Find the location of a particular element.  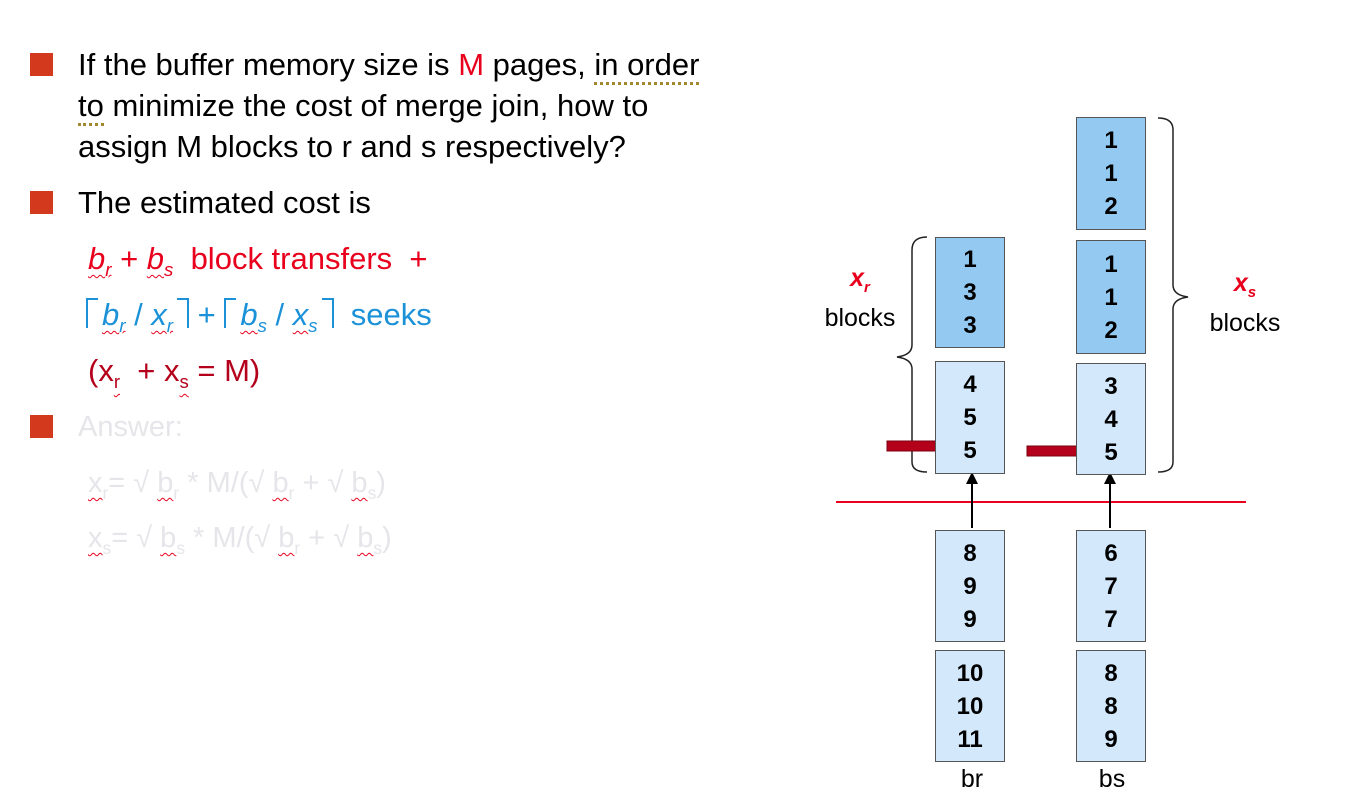

ceil-right-icon is located at coordinates (327, 313).